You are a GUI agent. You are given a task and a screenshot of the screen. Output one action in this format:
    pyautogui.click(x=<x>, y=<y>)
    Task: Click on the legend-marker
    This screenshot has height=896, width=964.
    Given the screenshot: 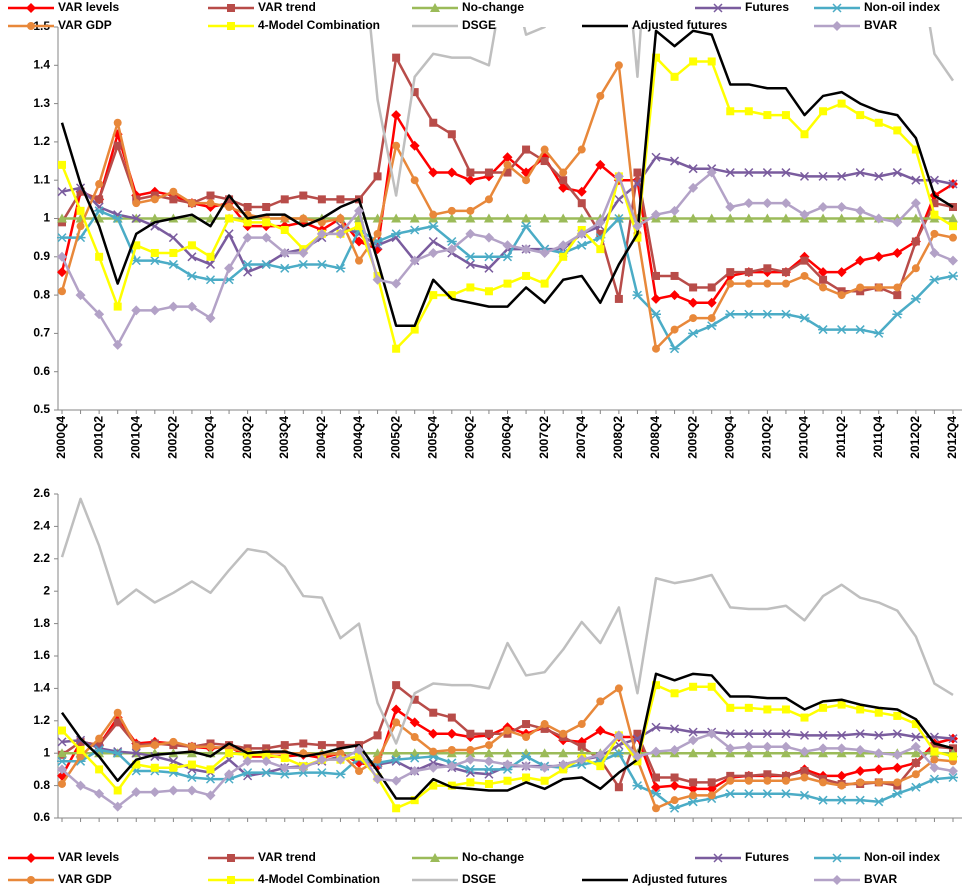 What is the action you would take?
    pyautogui.click(x=31, y=858)
    